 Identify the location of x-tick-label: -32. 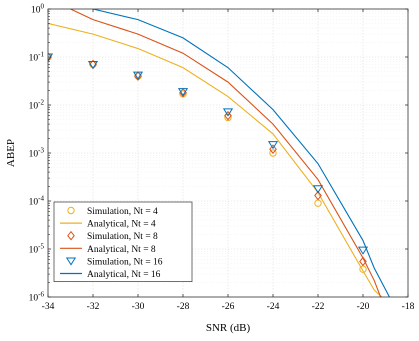
(93, 307).